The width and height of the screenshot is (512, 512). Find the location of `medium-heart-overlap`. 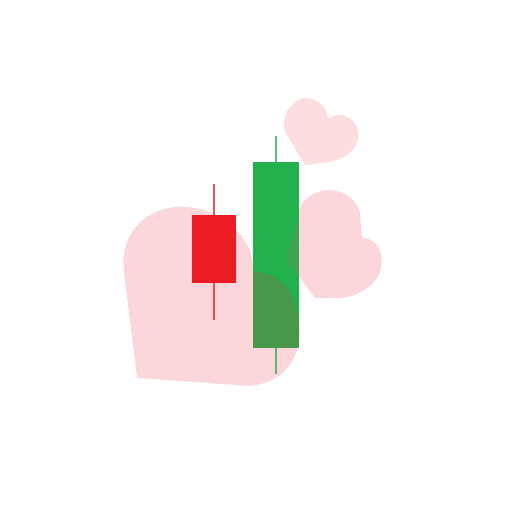

medium-heart-overlap is located at coordinates (293, 247).